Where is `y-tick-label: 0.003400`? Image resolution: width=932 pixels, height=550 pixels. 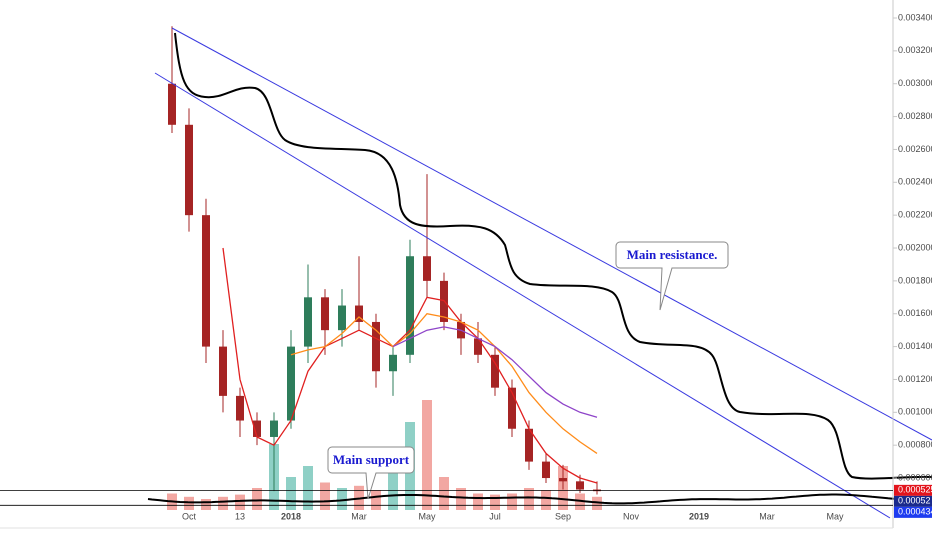
y-tick-label: 0.003400 is located at coordinates (915, 17).